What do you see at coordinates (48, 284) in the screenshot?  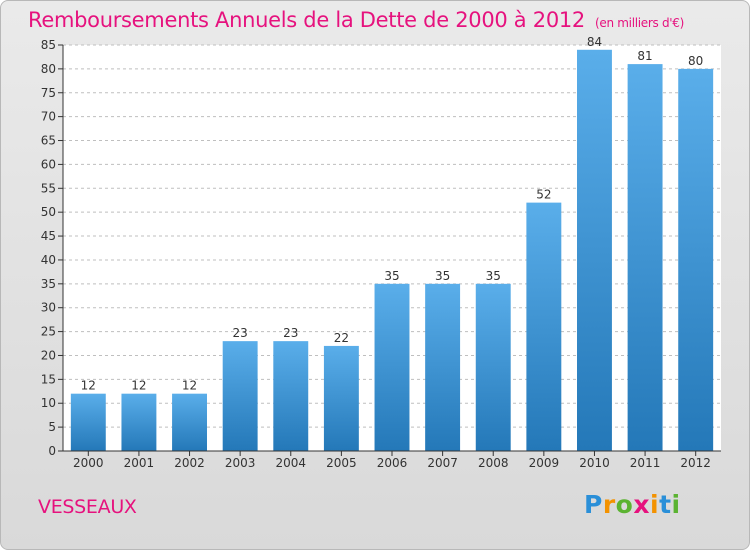 I see `y-tick-label: 35` at bounding box center [48, 284].